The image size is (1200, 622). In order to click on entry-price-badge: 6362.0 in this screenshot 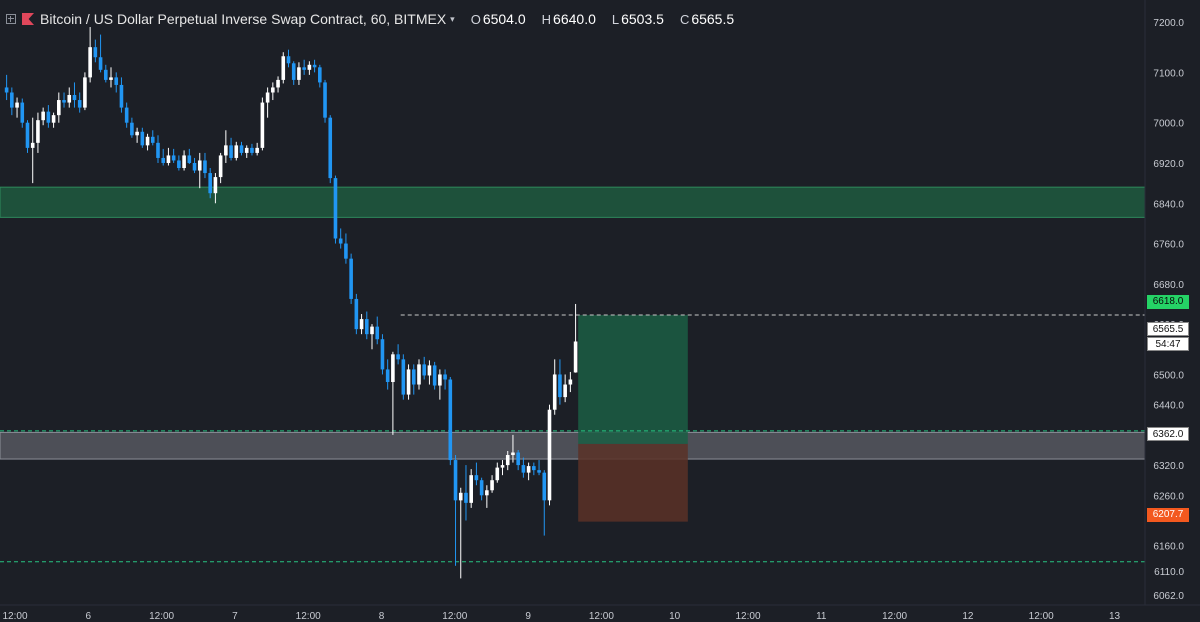, I will do `click(1168, 434)`.